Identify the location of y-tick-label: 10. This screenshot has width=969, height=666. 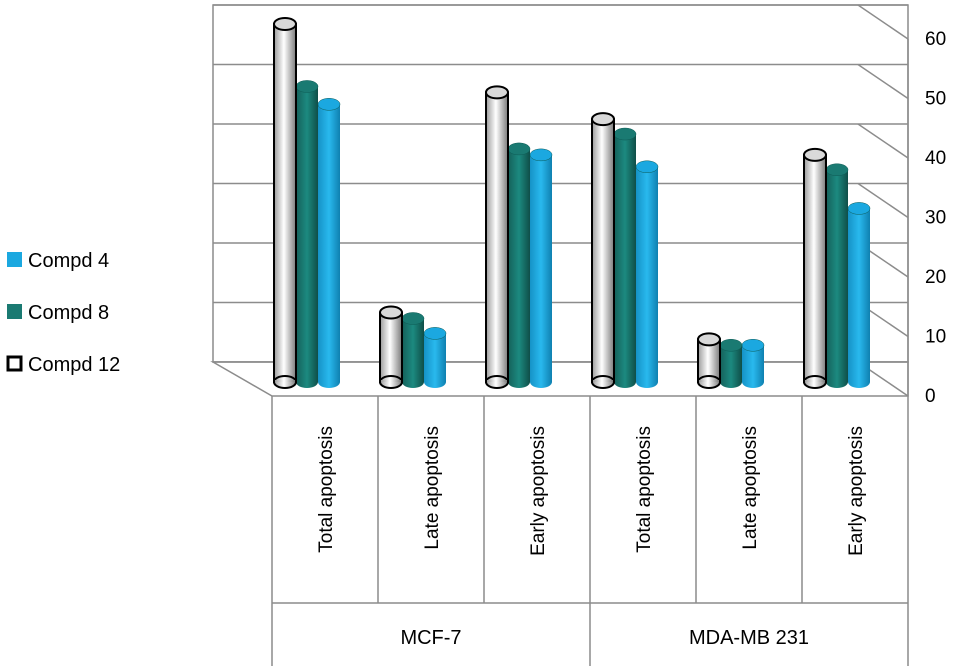
(935, 337).